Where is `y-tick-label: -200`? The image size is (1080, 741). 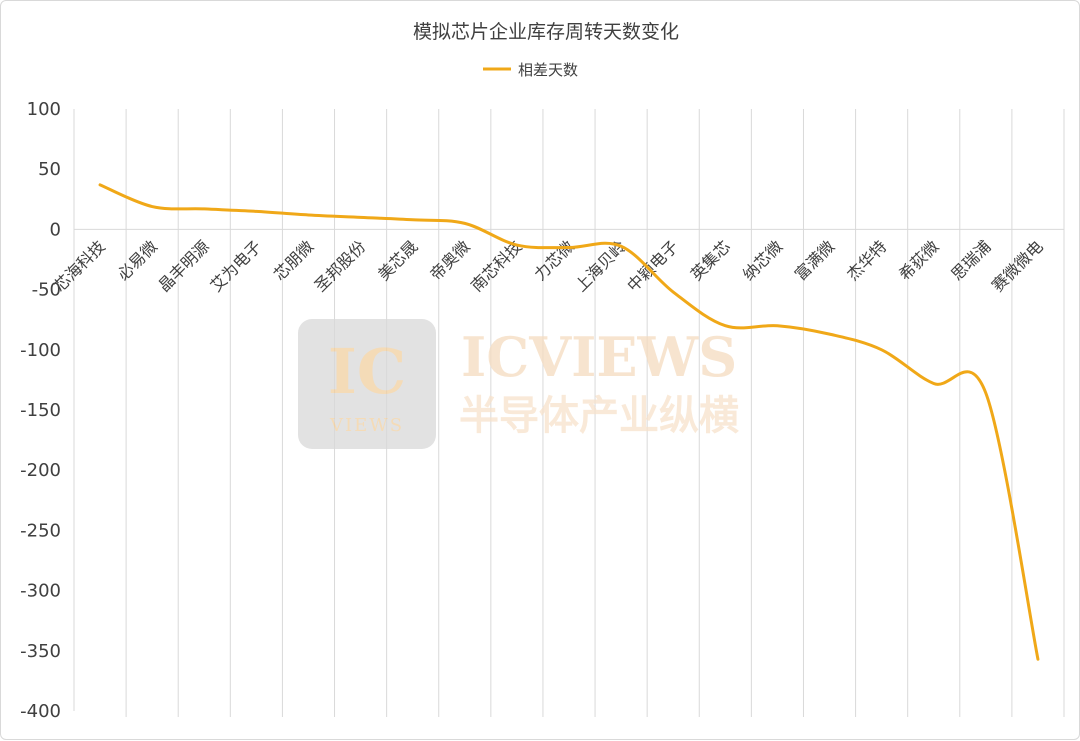
y-tick-label: -200 is located at coordinates (40, 470).